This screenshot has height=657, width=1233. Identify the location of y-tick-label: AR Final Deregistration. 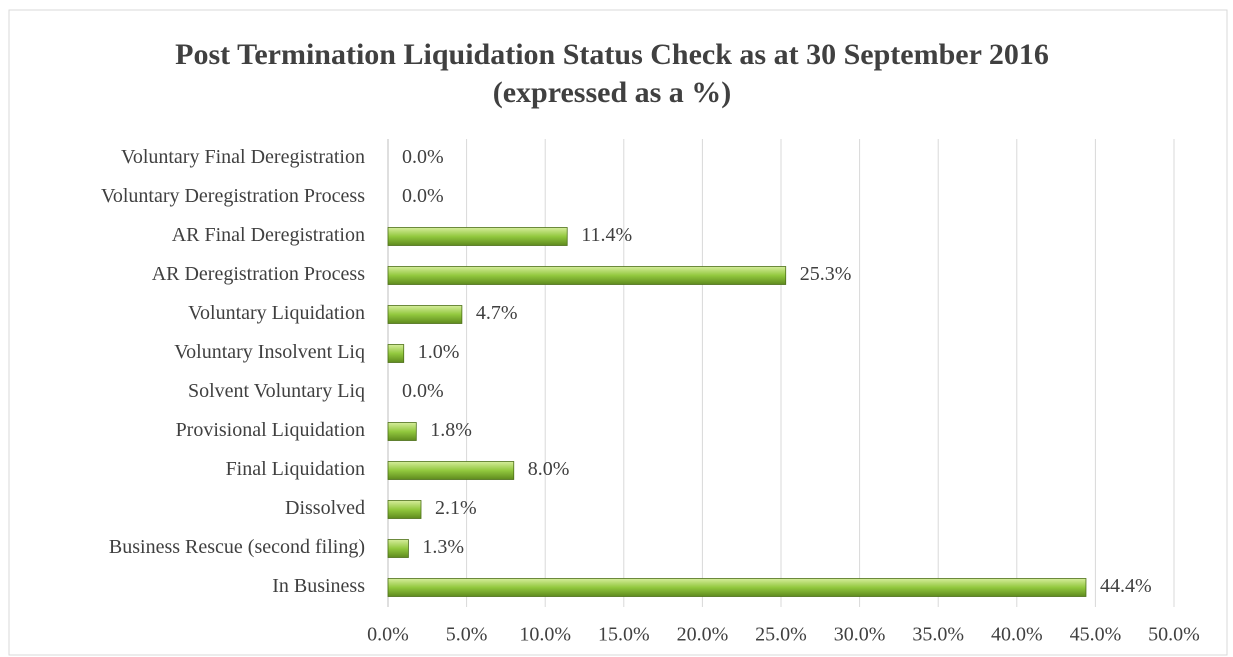
(268, 235).